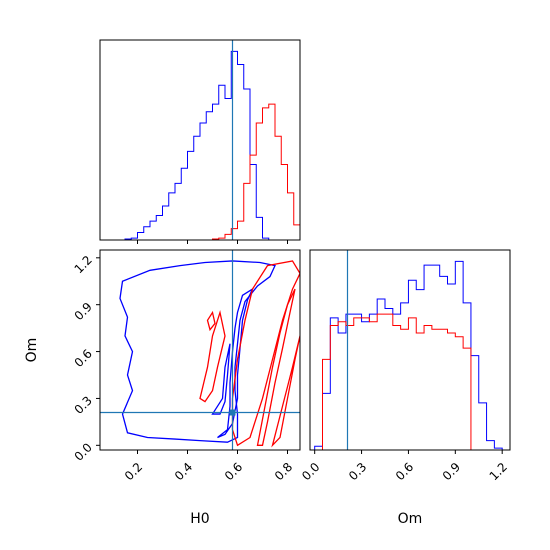 The height and width of the screenshot is (550, 550). Describe the element at coordinates (83, 404) in the screenshot. I see `joint-ytick-label-1: 0.3` at that location.